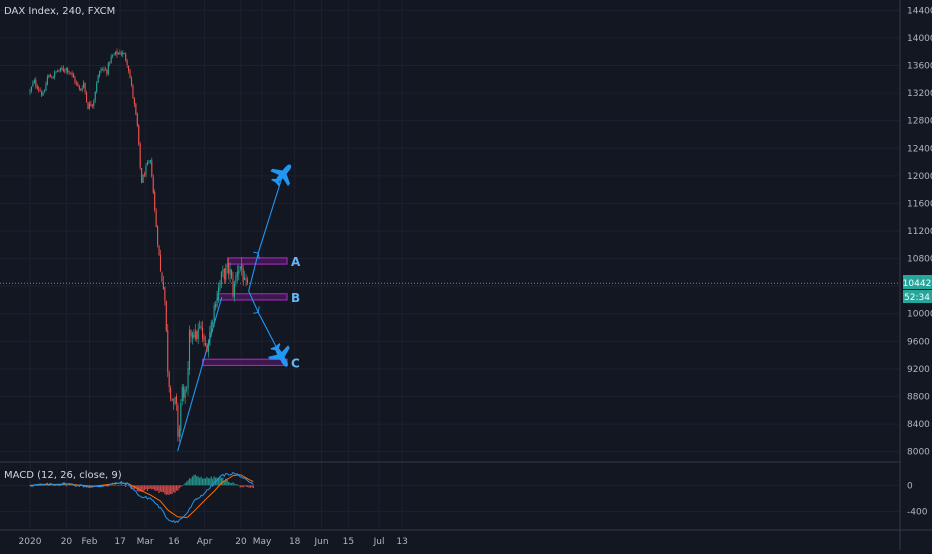 The image size is (932, 554). I want to click on zone-label-a: A, so click(296, 262).